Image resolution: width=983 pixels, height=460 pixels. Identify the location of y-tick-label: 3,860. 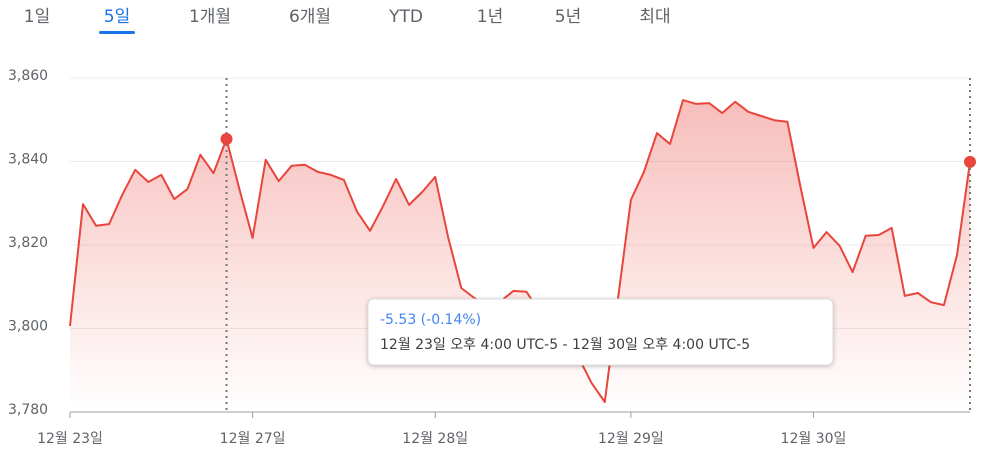
(28, 76).